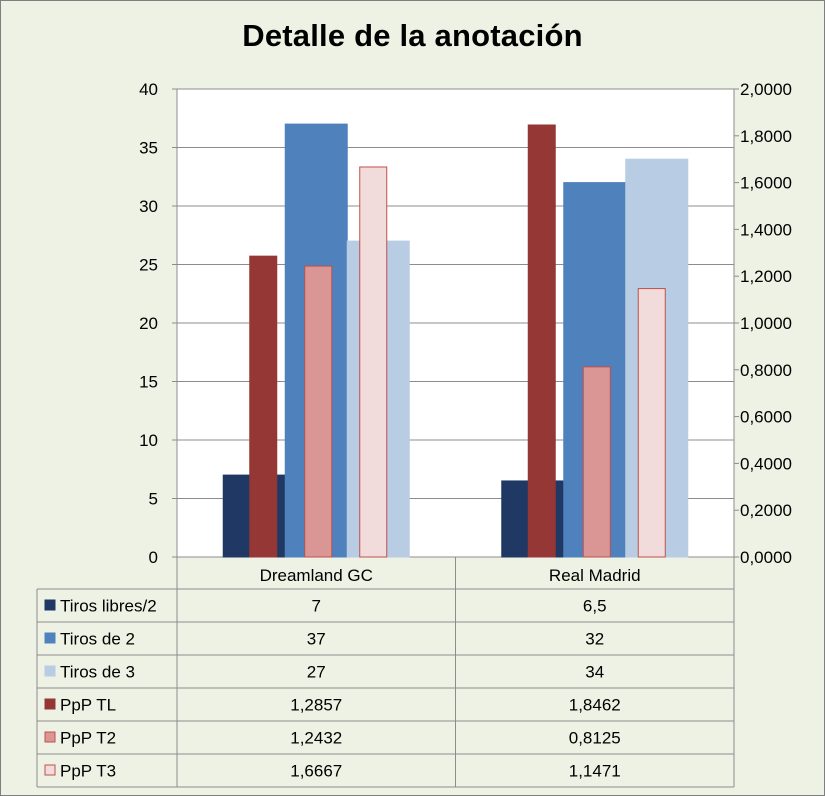 The image size is (825, 796). What do you see at coordinates (148, 440) in the screenshot?
I see `left-axis-tick-label: 10` at bounding box center [148, 440].